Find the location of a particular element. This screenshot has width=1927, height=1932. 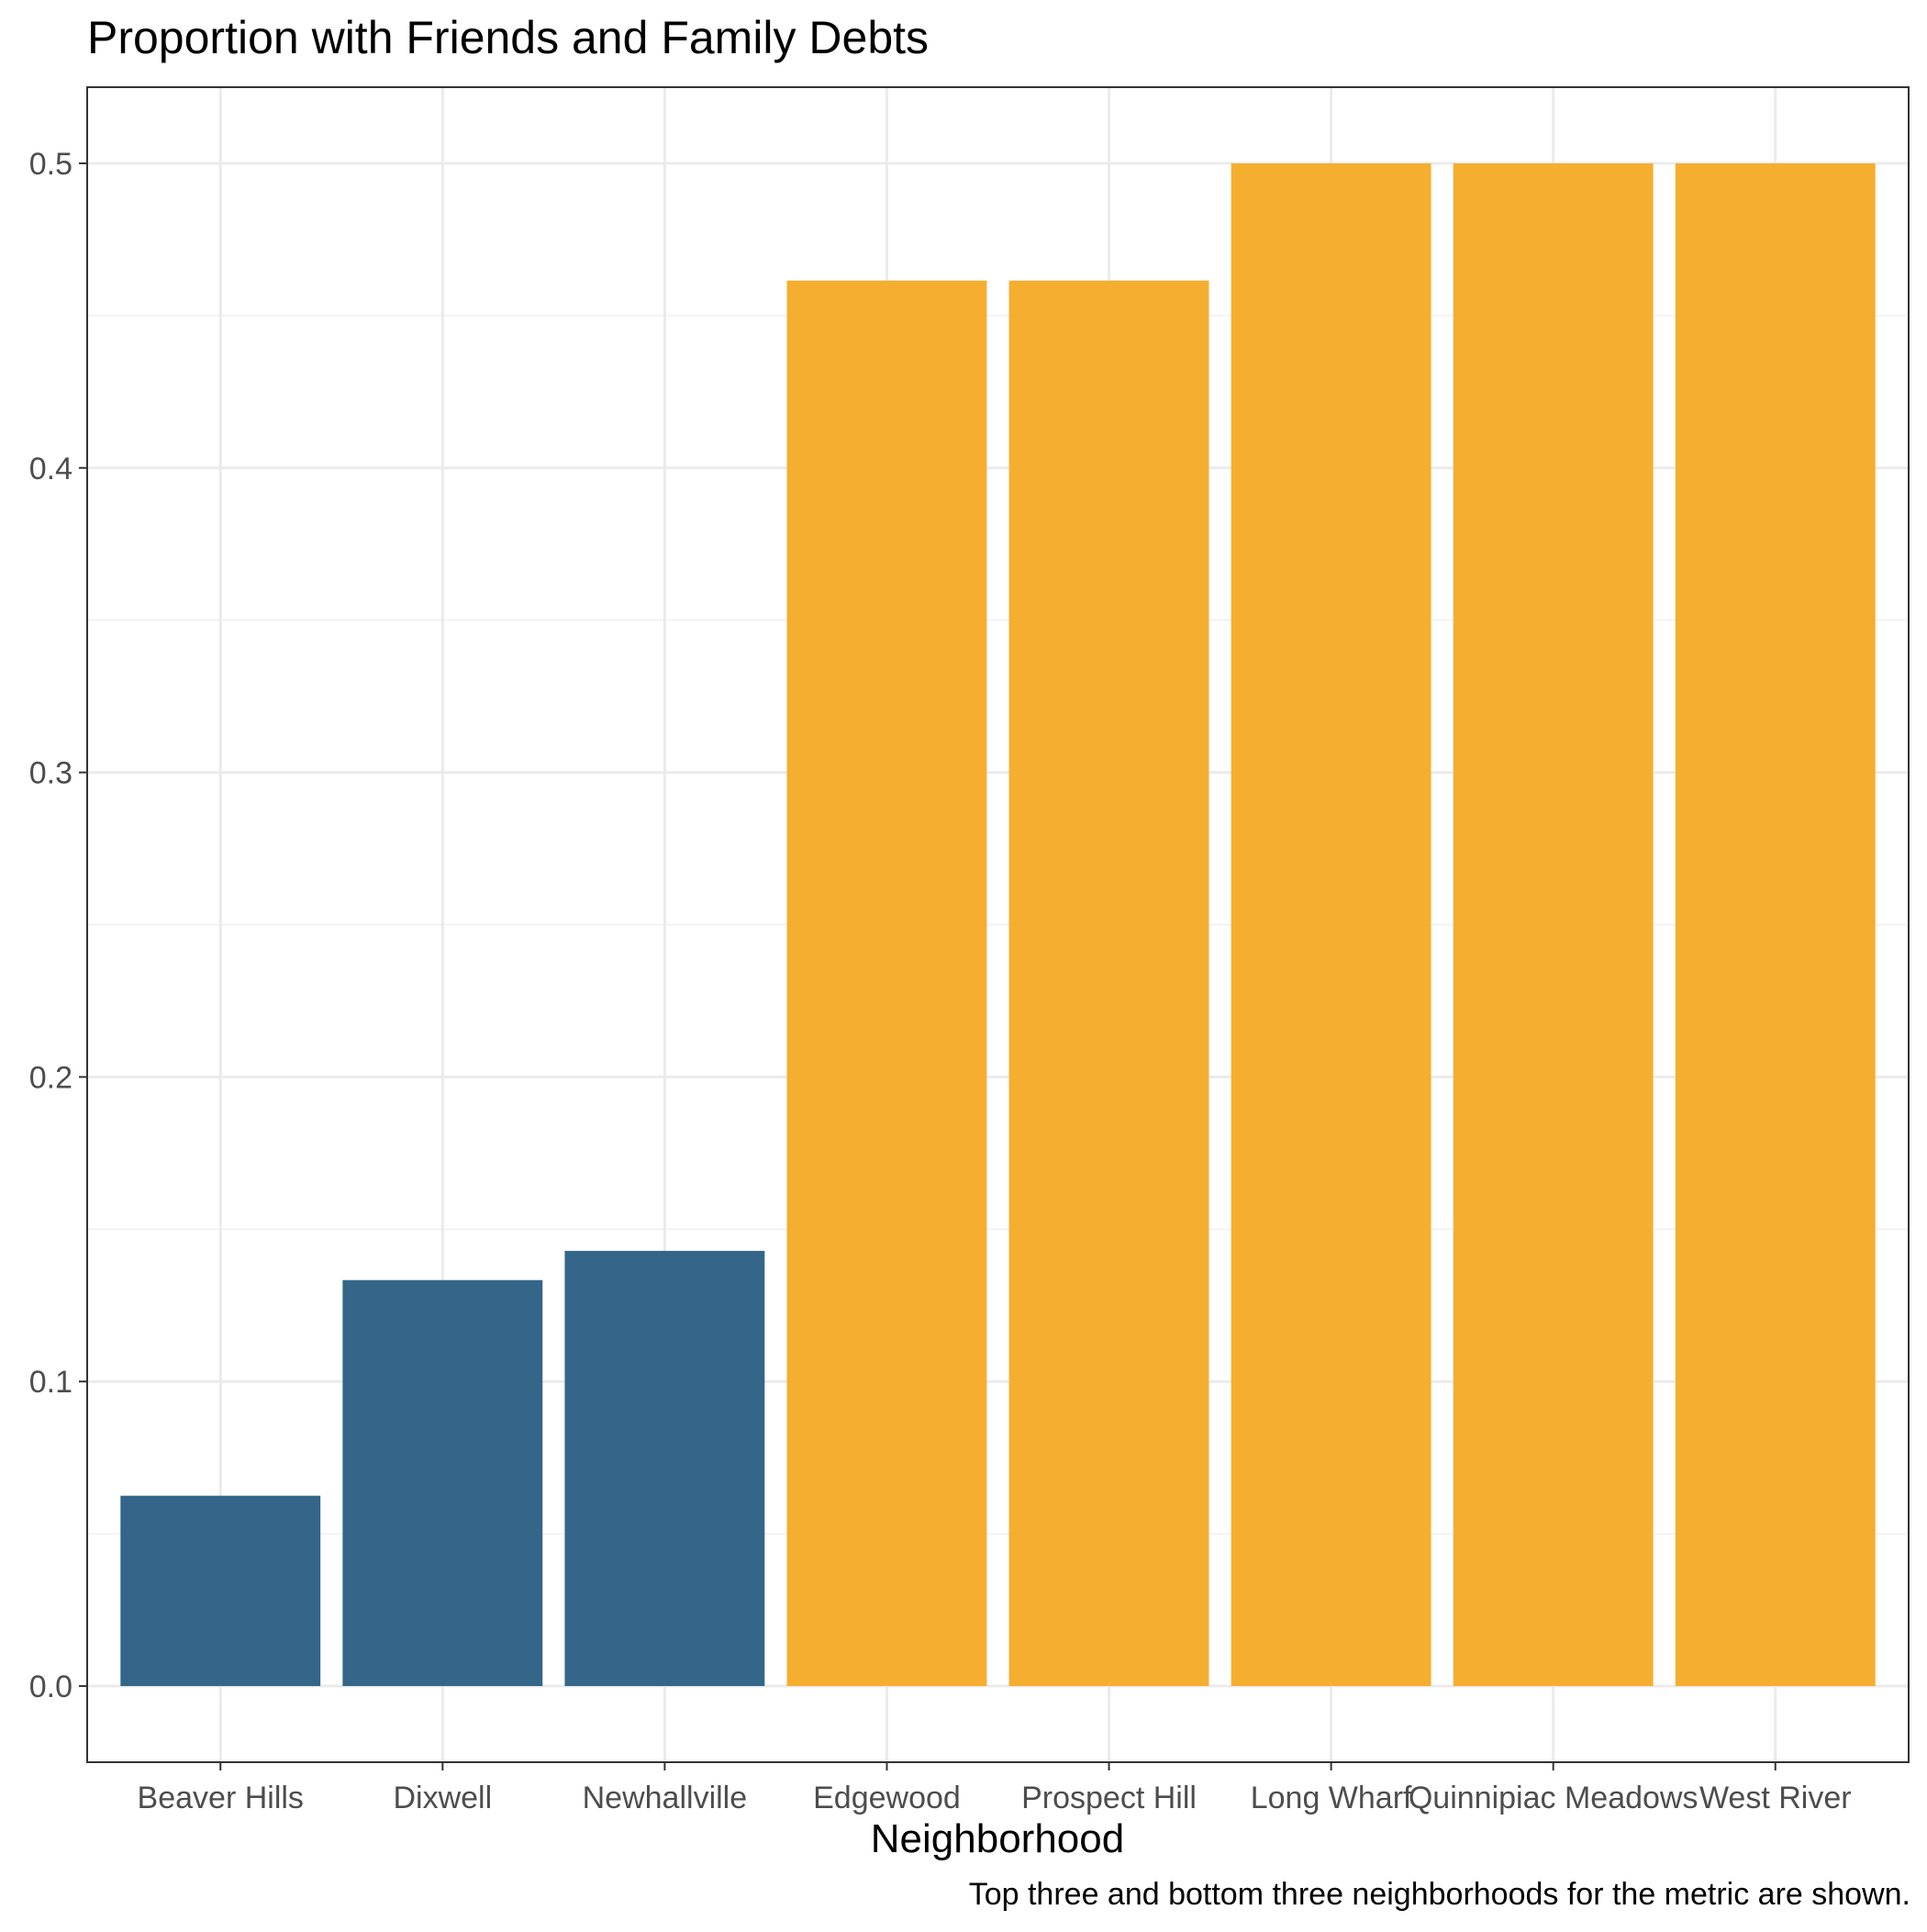

x-tick-label: West River is located at coordinates (1775, 1798).